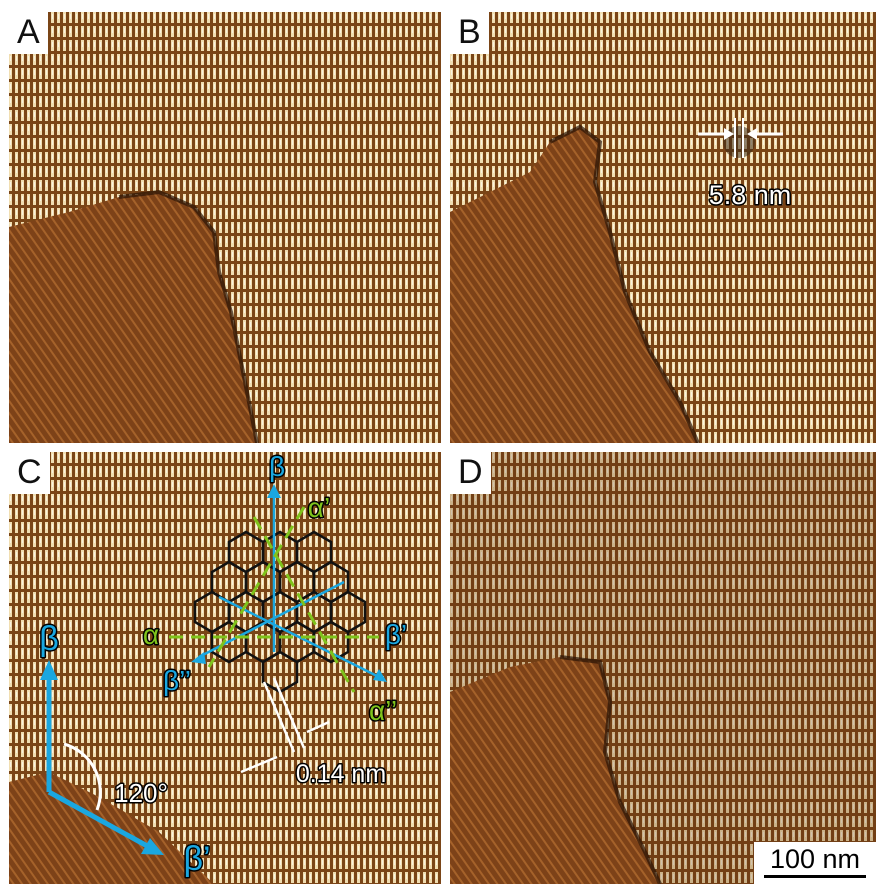 The width and height of the screenshot is (876, 884). Describe the element at coordinates (745, 165) in the screenshot. I see `spacing-annotation: 5.8 nm` at that location.